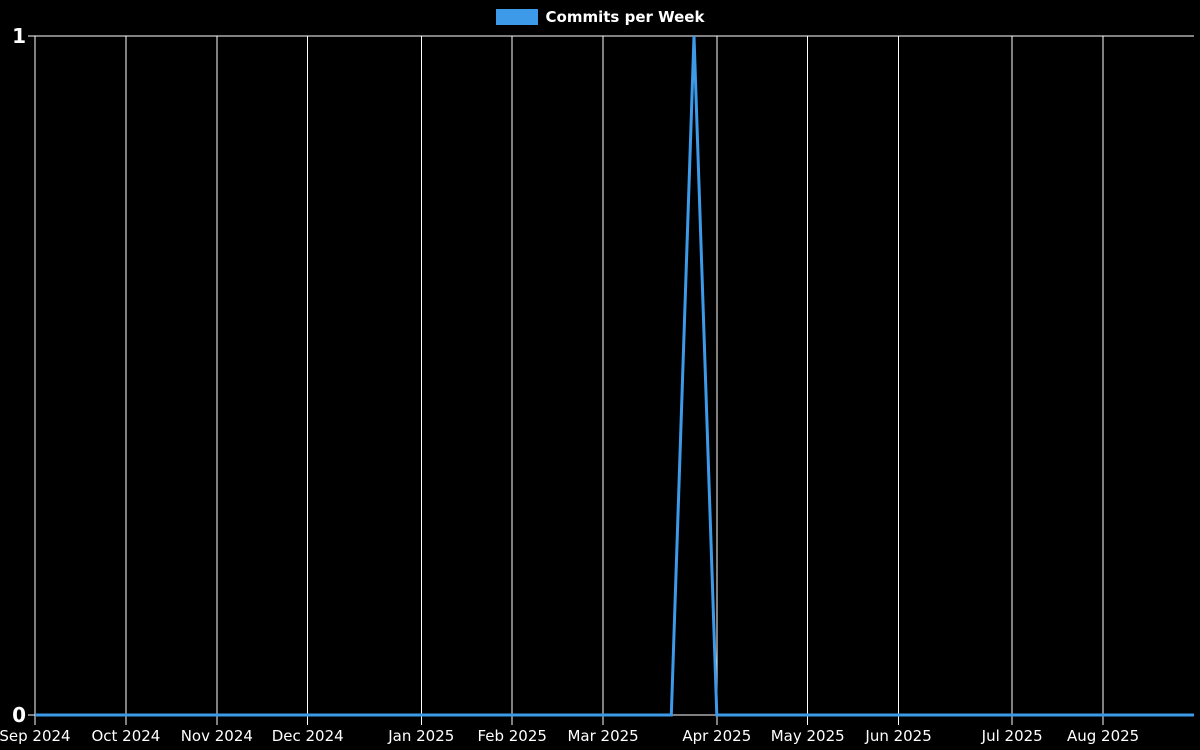 The image size is (1200, 750). What do you see at coordinates (1012, 736) in the screenshot?
I see `x-tick-label-jul-2025: Jul 2025` at bounding box center [1012, 736].